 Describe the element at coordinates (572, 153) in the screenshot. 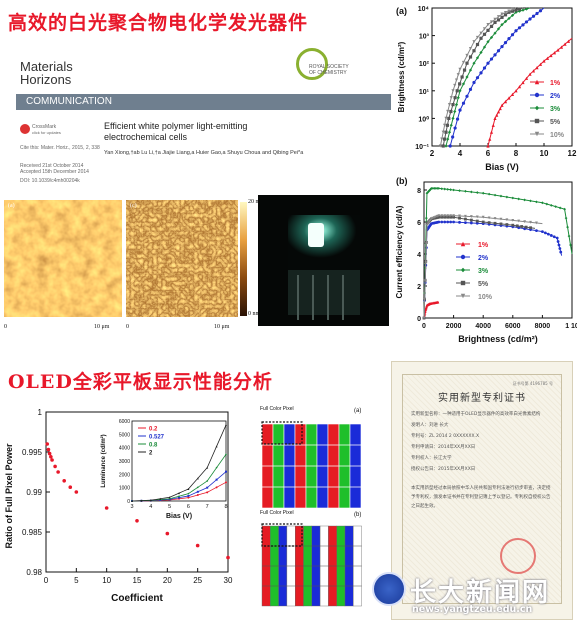

I see `x-tick-label: 12` at that location.